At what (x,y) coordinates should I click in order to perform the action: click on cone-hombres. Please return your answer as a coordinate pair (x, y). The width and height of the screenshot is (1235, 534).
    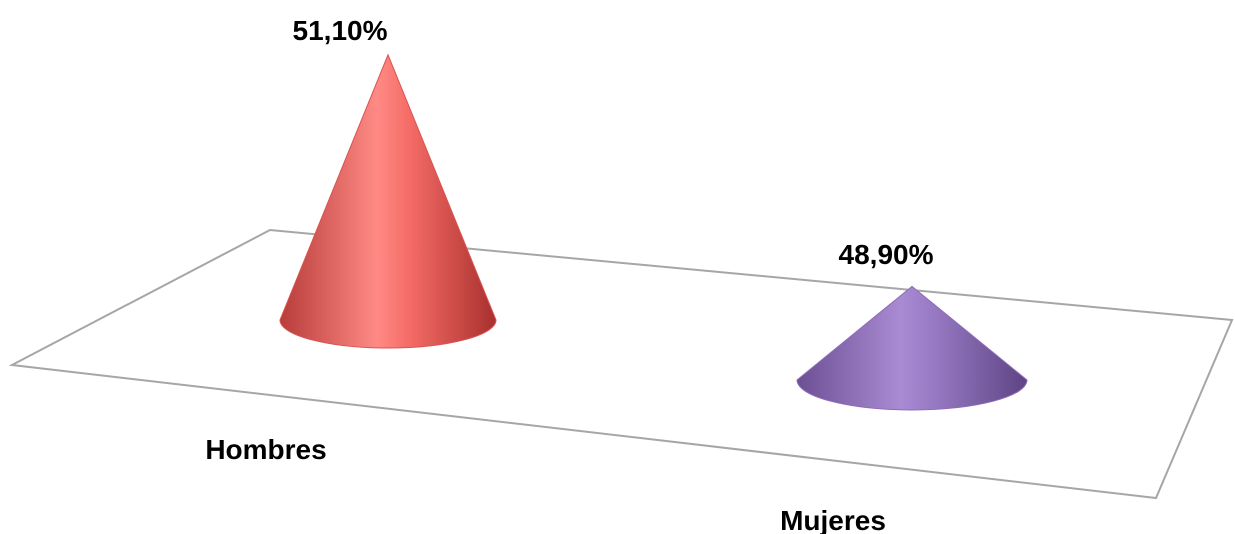
    Looking at the image, I should click on (388, 201).